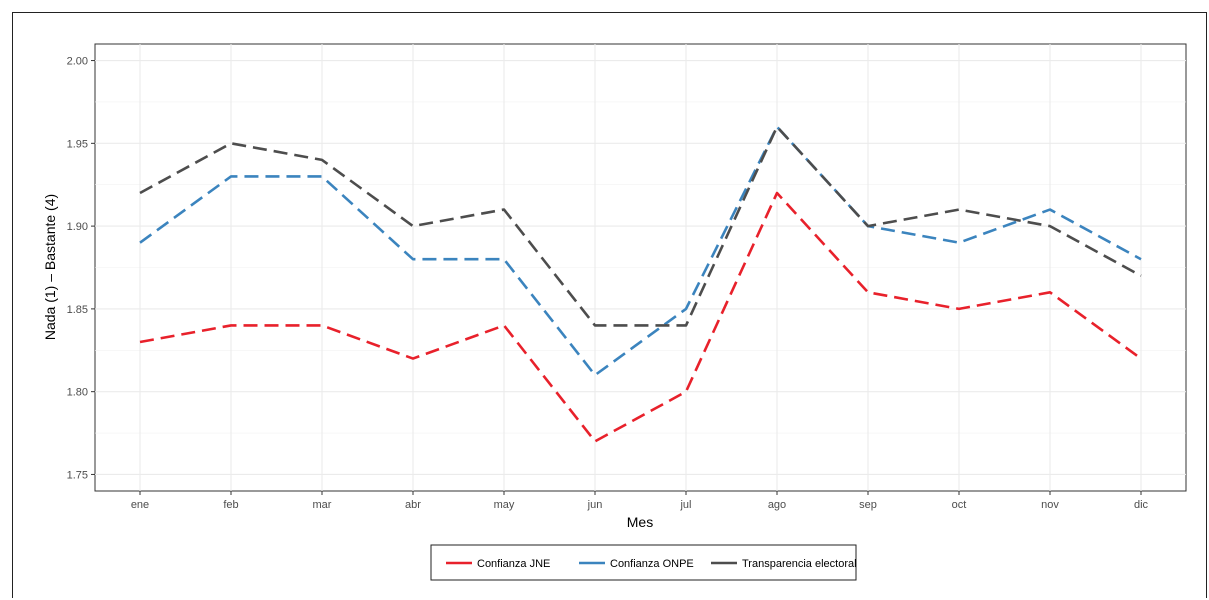 Image resolution: width=1209 pixels, height=600 pixels. I want to click on y-axis: 1.75 1.80 1.85 1.90 1.95 2.00, so click(81, 268).